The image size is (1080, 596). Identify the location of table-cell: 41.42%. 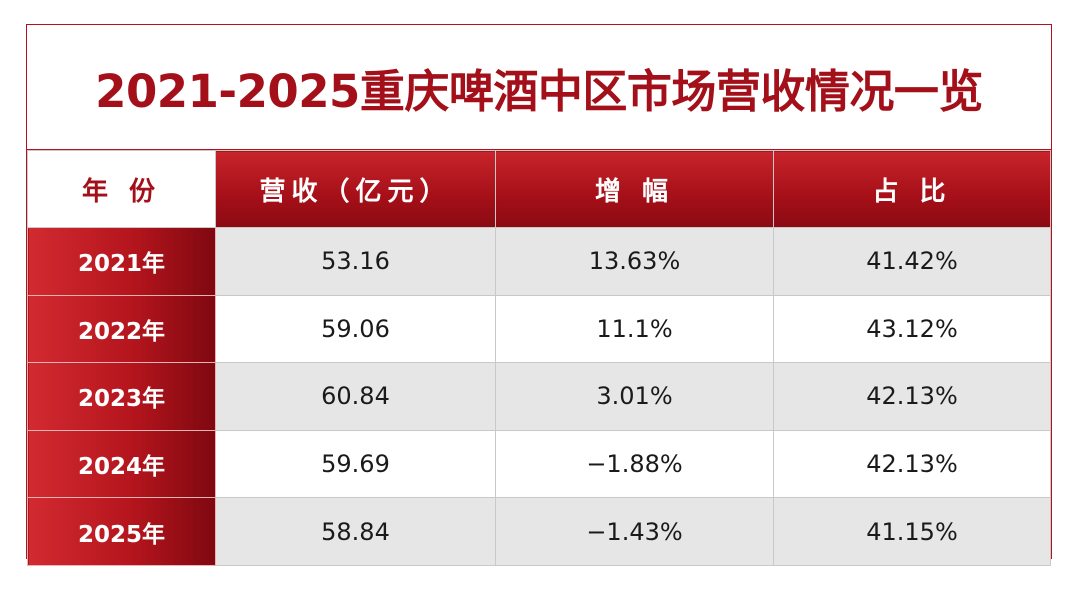
(912, 261).